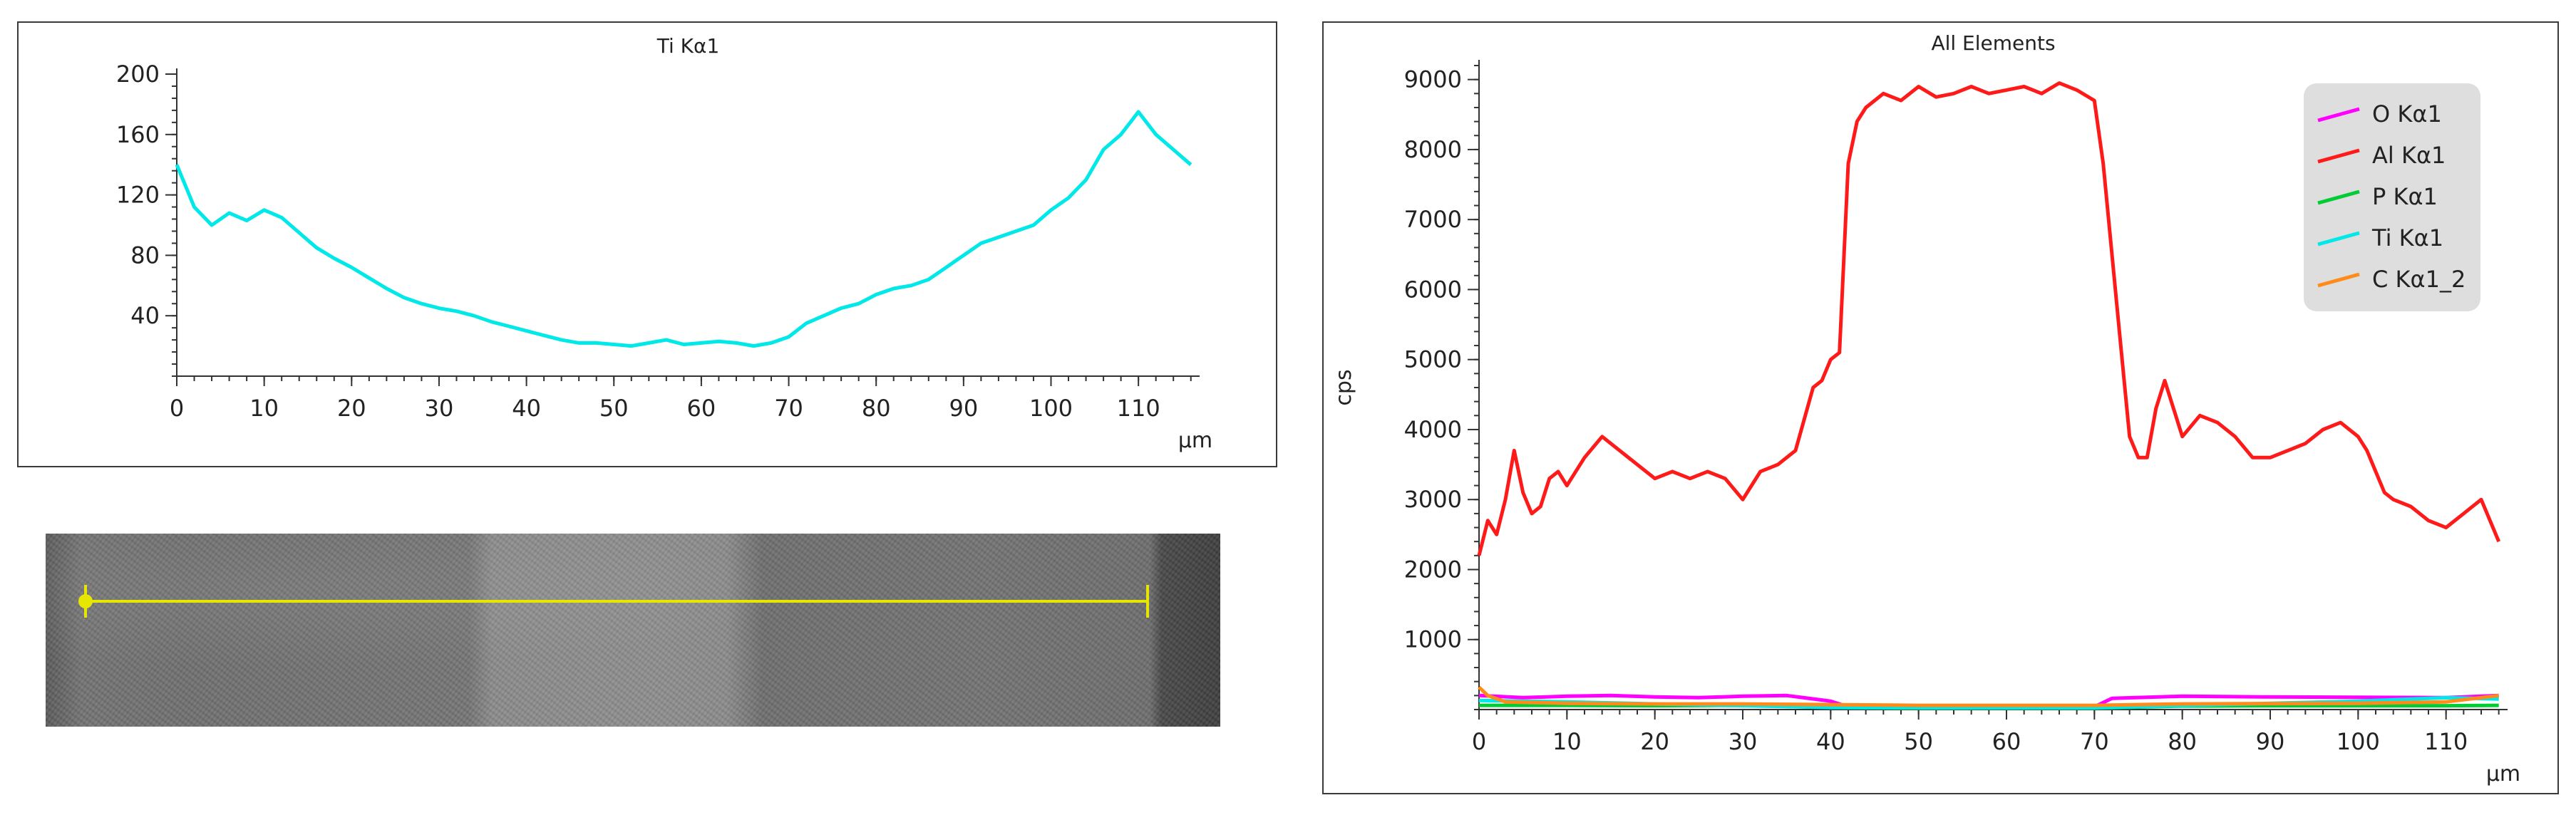  Describe the element at coordinates (1433, 639) in the screenshot. I see `y-tick-label: 1000` at that location.